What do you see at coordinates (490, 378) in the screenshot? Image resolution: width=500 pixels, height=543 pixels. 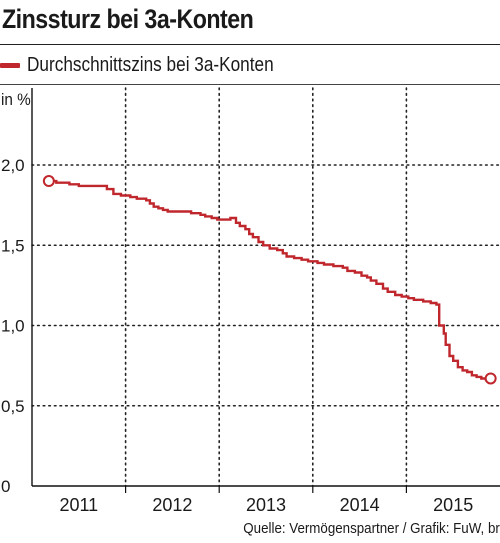 I see `end-point-marker` at bounding box center [490, 378].